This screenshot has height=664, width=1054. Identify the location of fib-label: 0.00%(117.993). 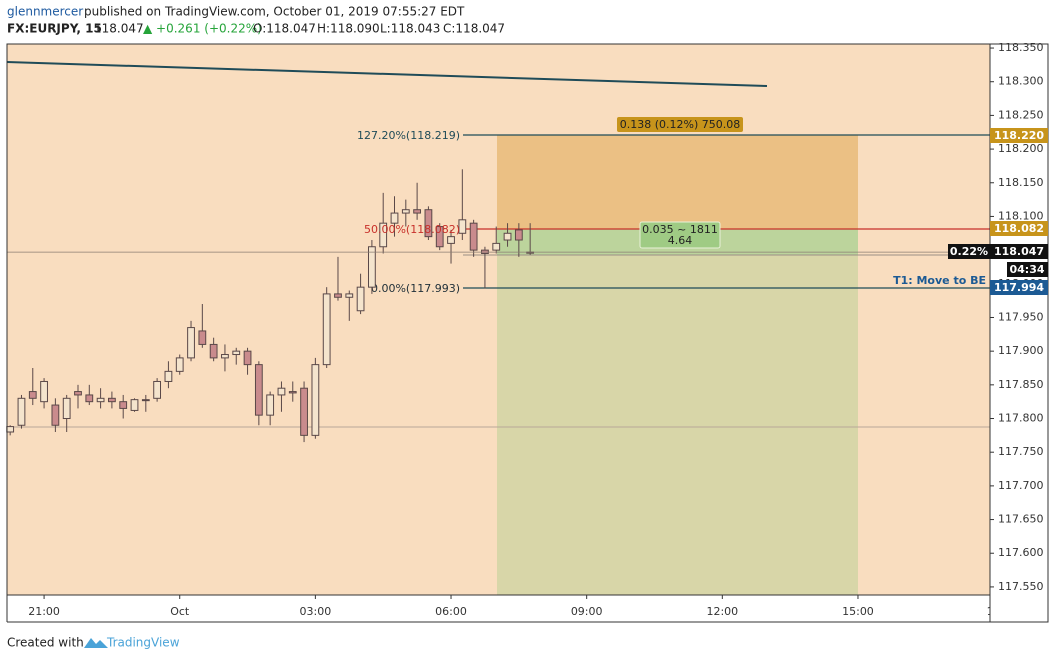
(415, 288).